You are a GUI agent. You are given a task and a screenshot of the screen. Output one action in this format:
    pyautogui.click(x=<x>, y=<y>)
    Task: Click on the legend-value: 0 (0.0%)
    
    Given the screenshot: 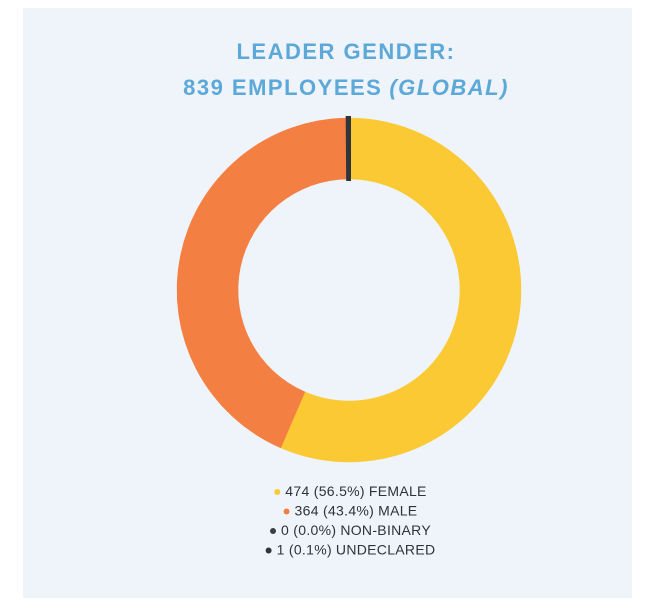 What is the action you would take?
    pyautogui.click(x=308, y=530)
    